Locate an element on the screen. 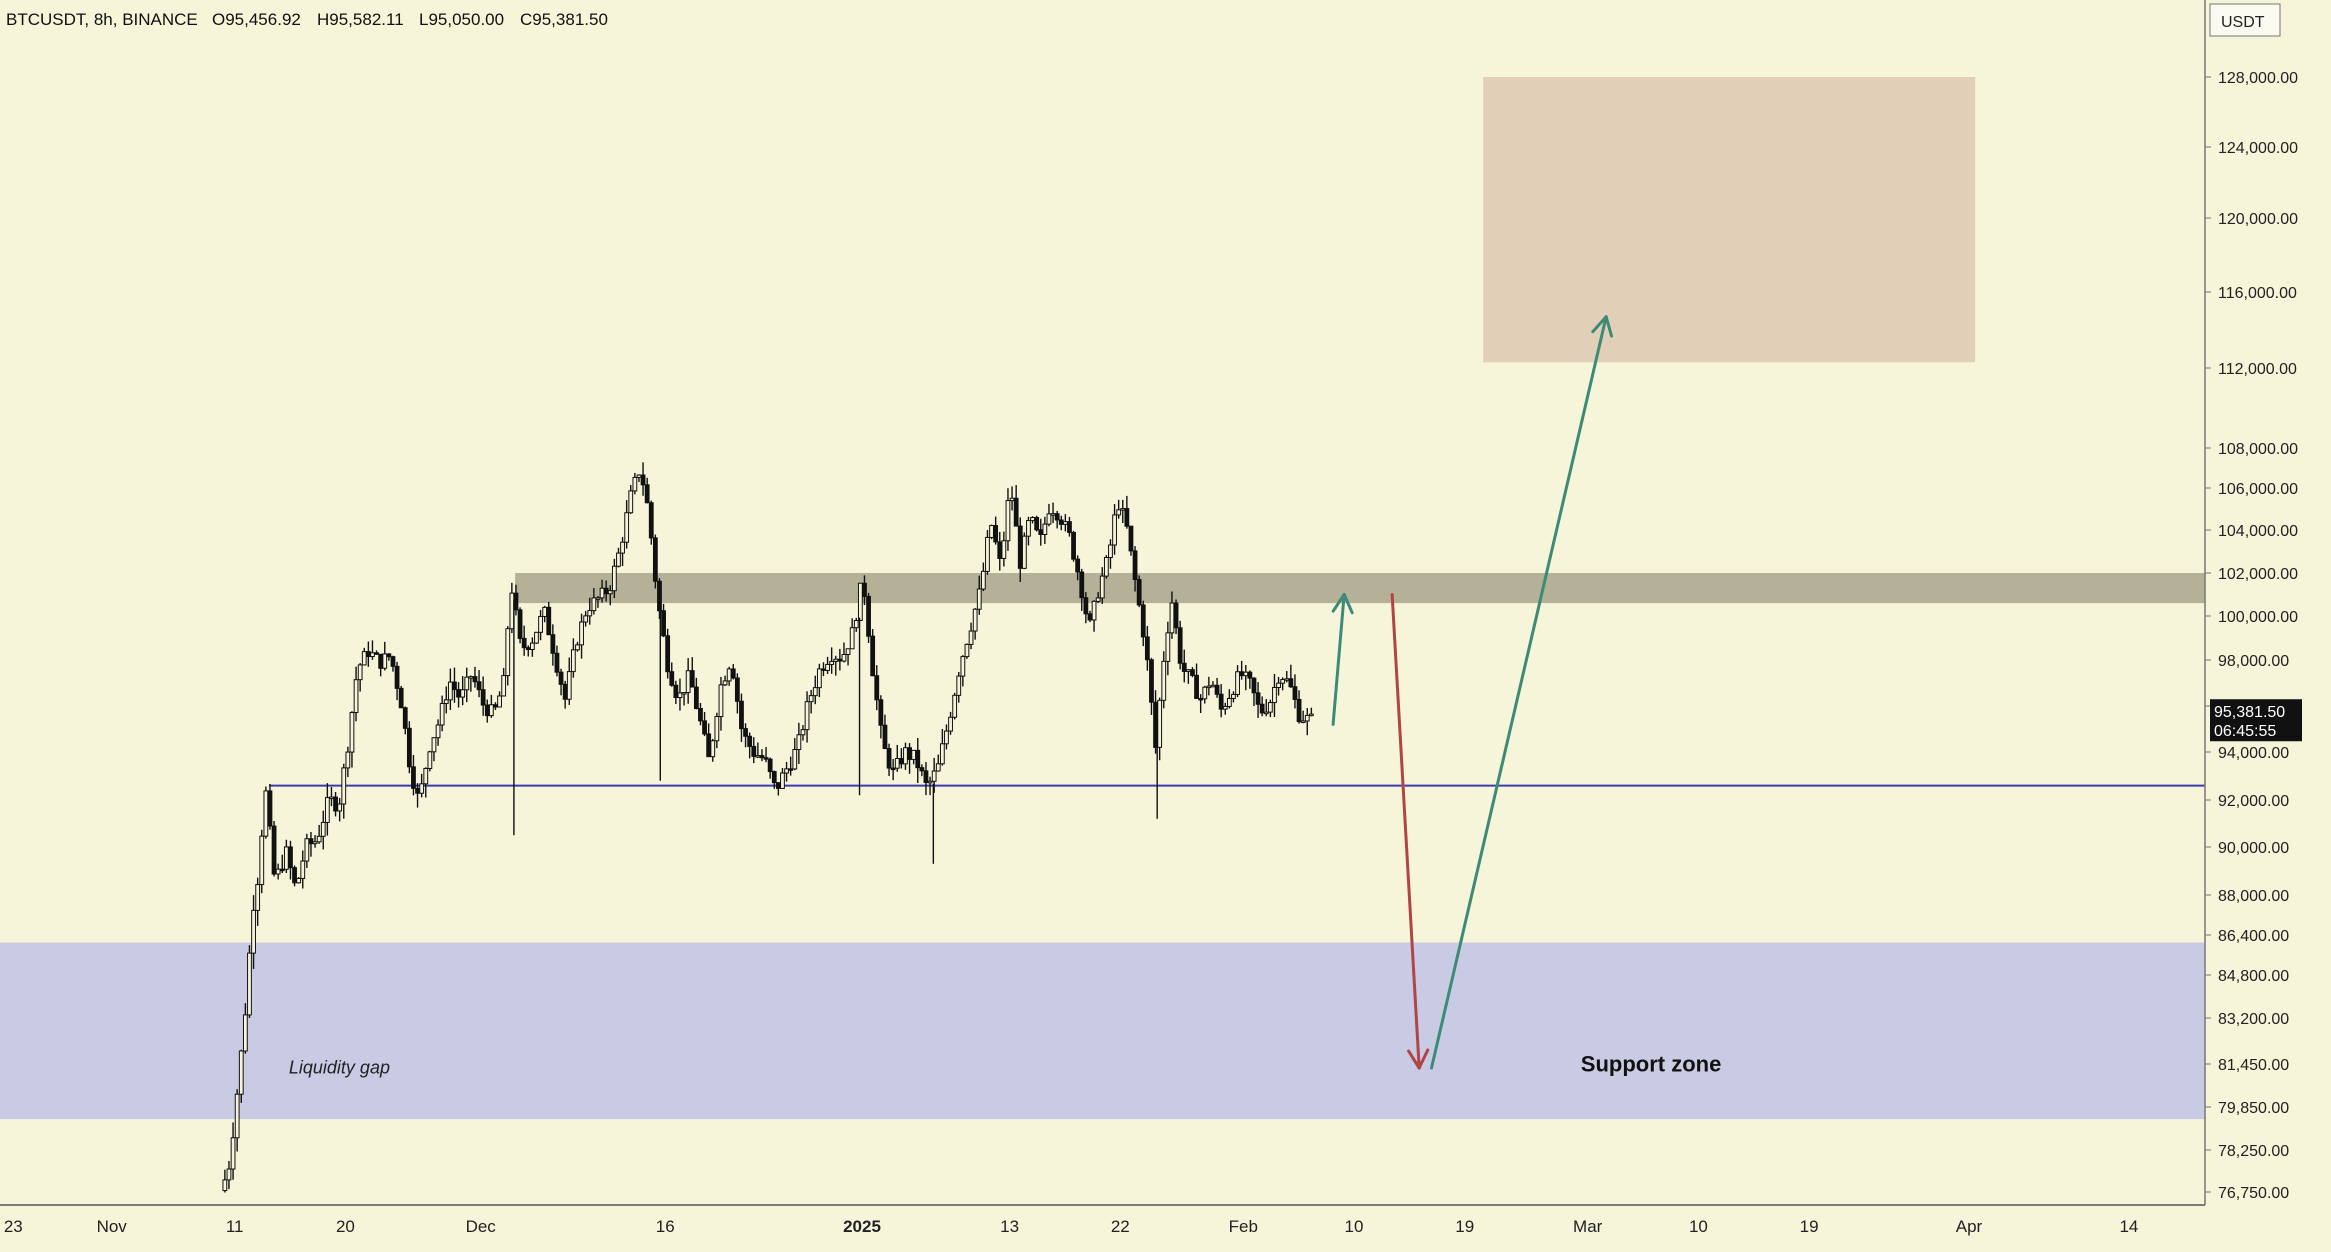 The height and width of the screenshot is (1252, 2331). resistance-band is located at coordinates (1360, 588).